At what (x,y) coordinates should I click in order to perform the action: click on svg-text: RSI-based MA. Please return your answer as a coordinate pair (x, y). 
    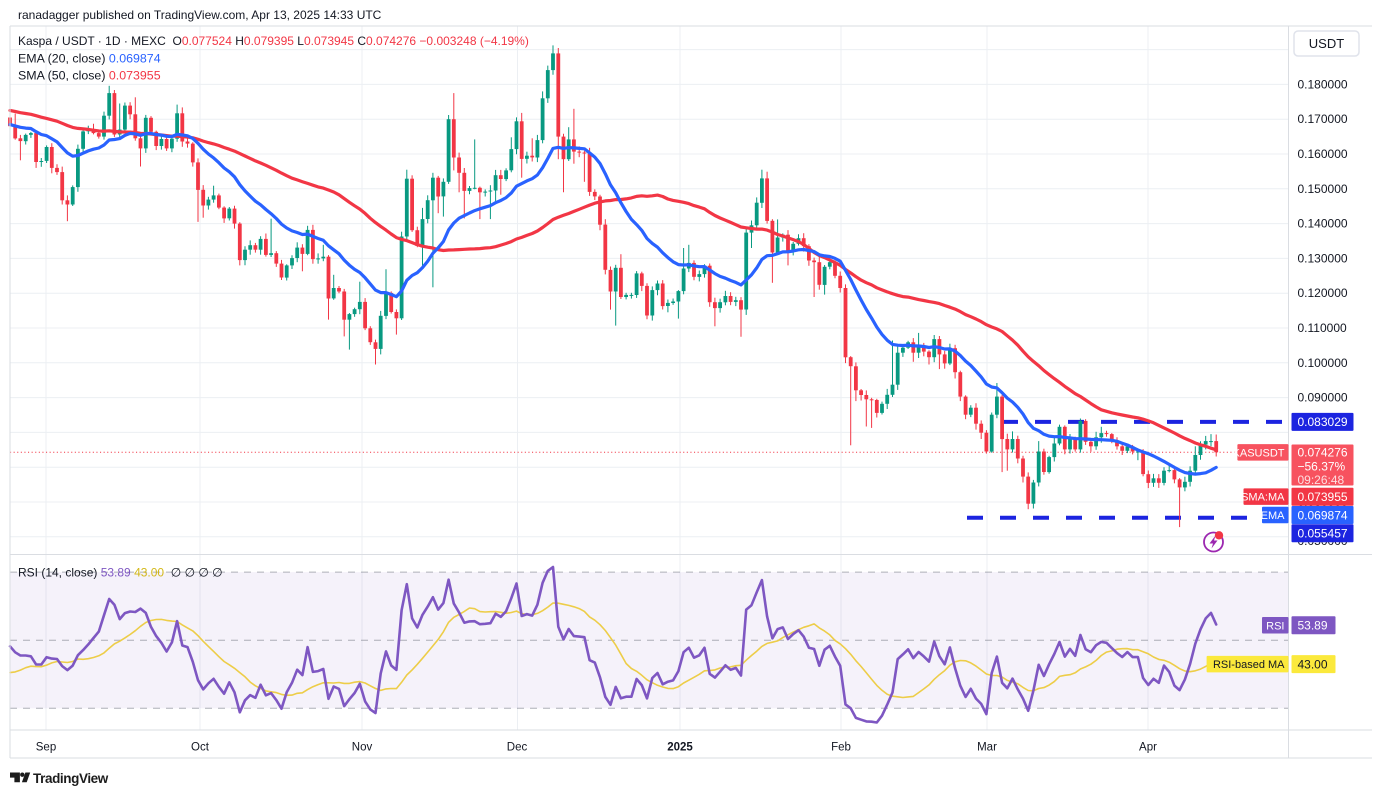
    Looking at the image, I should click on (1249, 665).